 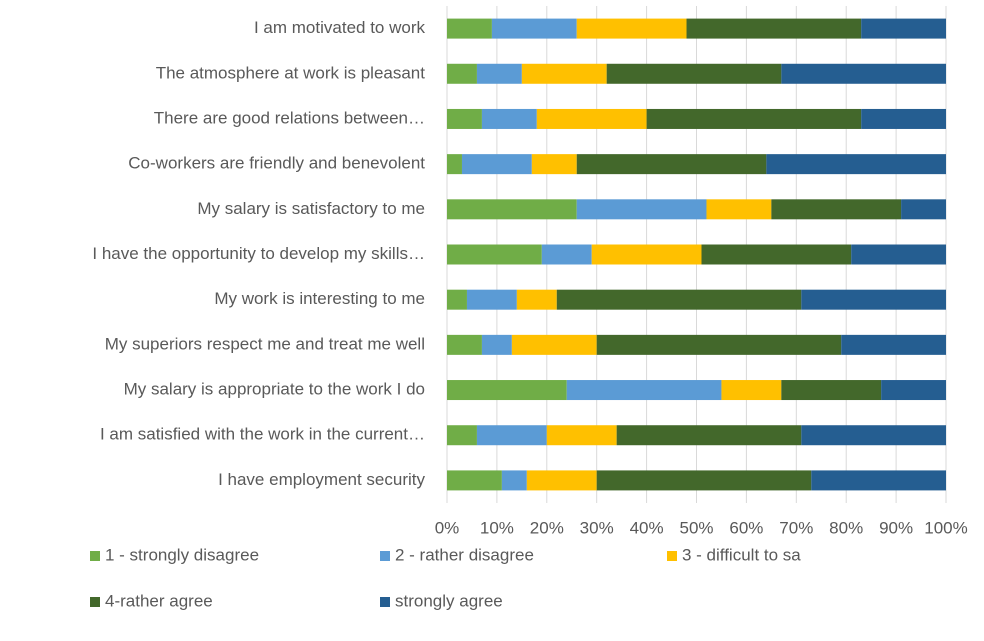 I want to click on legend-label: 4-rather agree, so click(x=159, y=600).